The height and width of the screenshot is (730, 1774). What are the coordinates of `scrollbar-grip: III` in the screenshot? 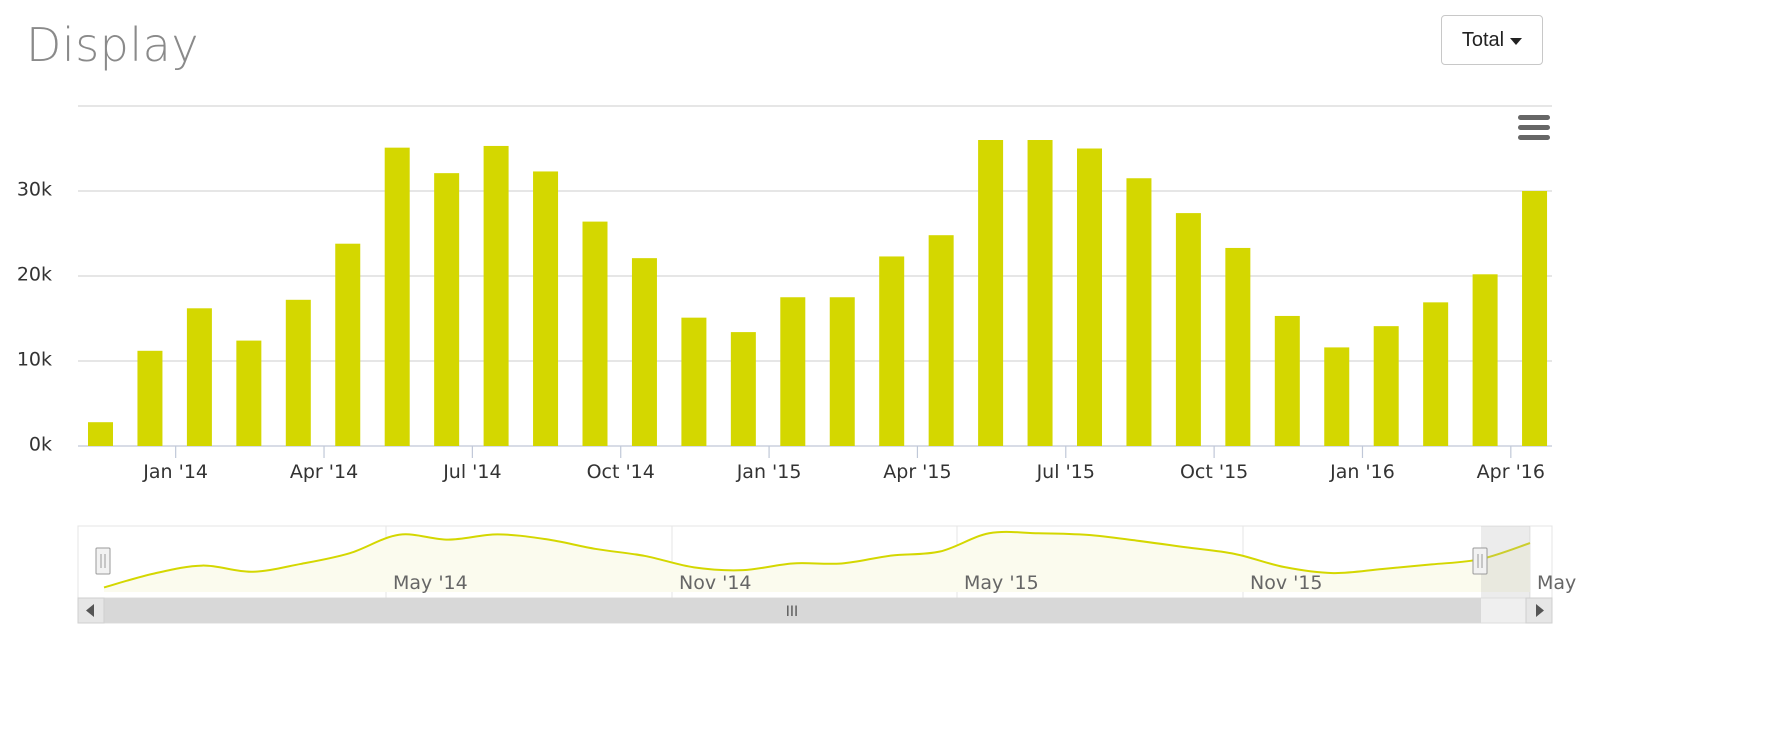 It's located at (792, 612).